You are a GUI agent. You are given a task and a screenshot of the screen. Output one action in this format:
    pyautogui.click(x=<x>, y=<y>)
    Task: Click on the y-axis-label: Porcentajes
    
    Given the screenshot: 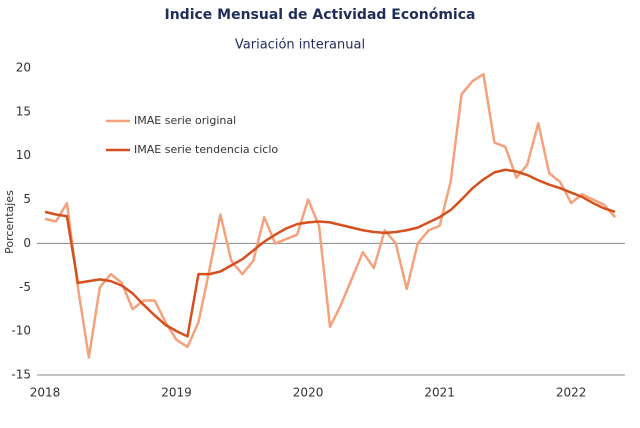 What is the action you would take?
    pyautogui.click(x=9, y=222)
    